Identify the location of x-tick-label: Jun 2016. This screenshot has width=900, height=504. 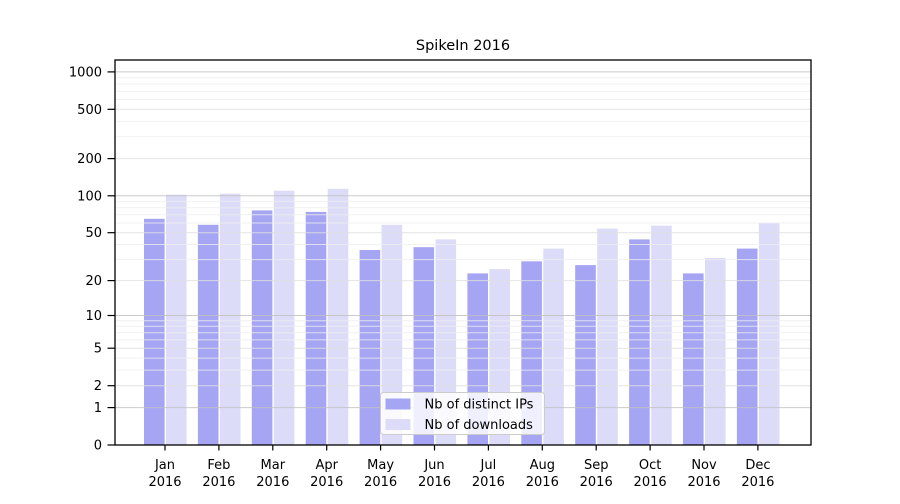
(434, 474).